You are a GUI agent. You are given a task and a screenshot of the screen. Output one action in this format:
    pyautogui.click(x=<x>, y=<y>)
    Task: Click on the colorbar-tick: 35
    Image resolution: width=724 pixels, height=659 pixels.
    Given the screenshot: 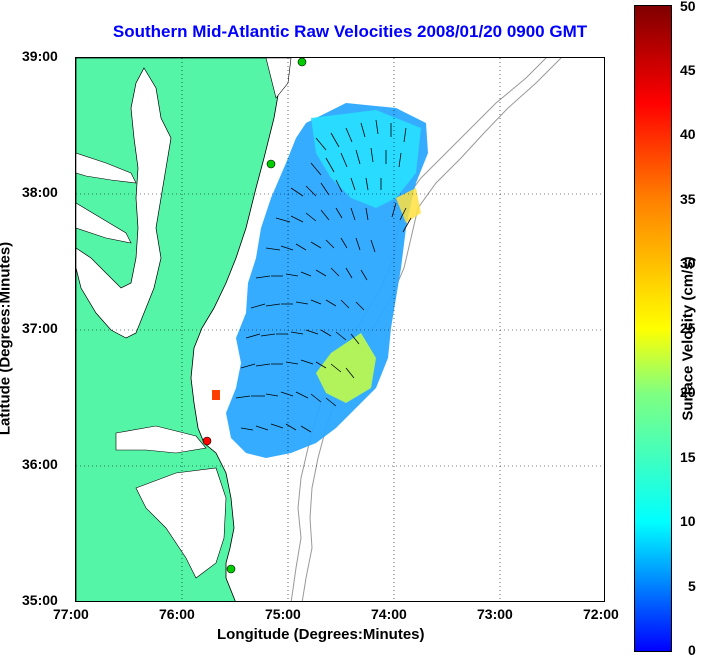 What is the action you would take?
    pyautogui.click(x=688, y=199)
    